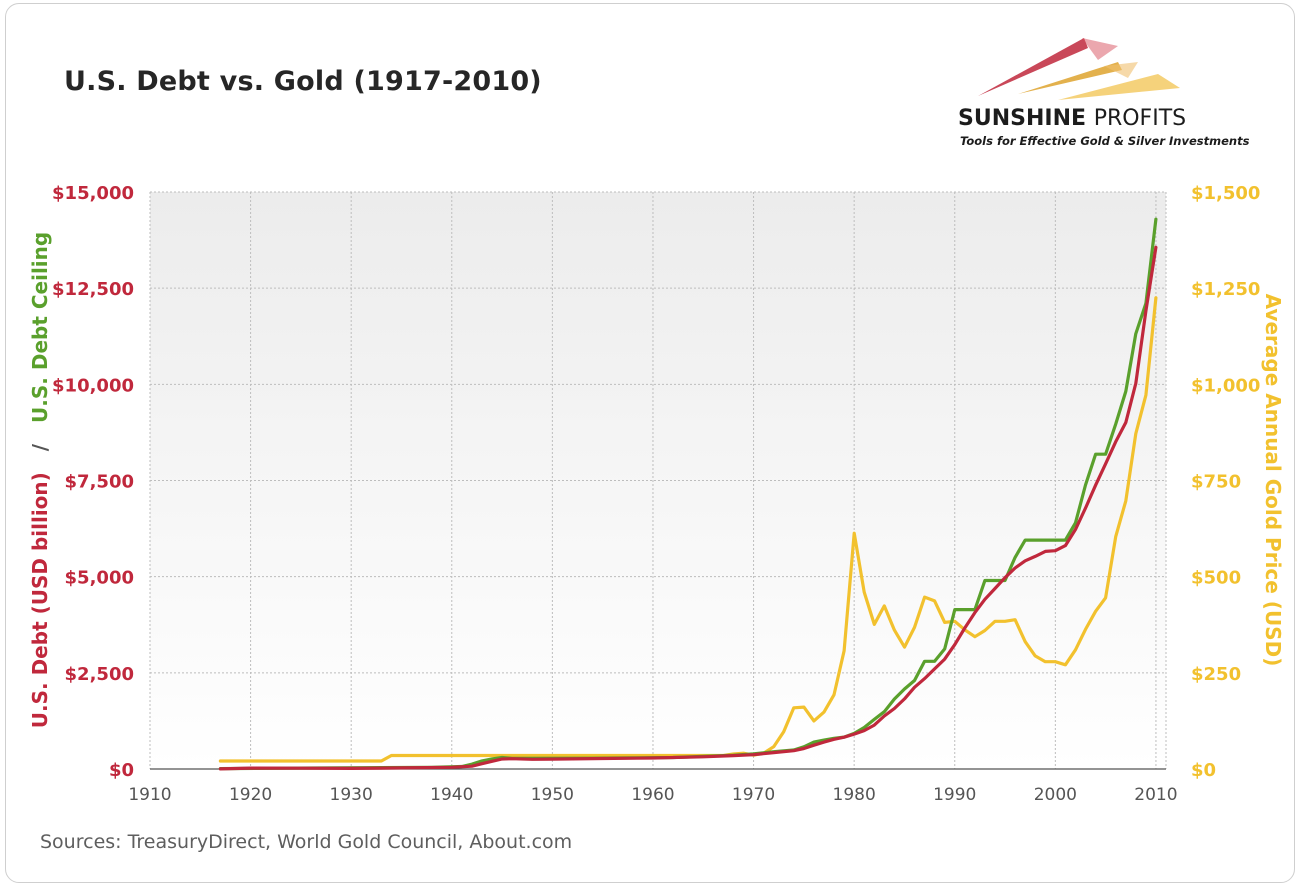 The height and width of the screenshot is (888, 1304). Describe the element at coordinates (40, 600) in the screenshot. I see `left-axis-title-debt: U.S. Debt (USD billion)` at that location.